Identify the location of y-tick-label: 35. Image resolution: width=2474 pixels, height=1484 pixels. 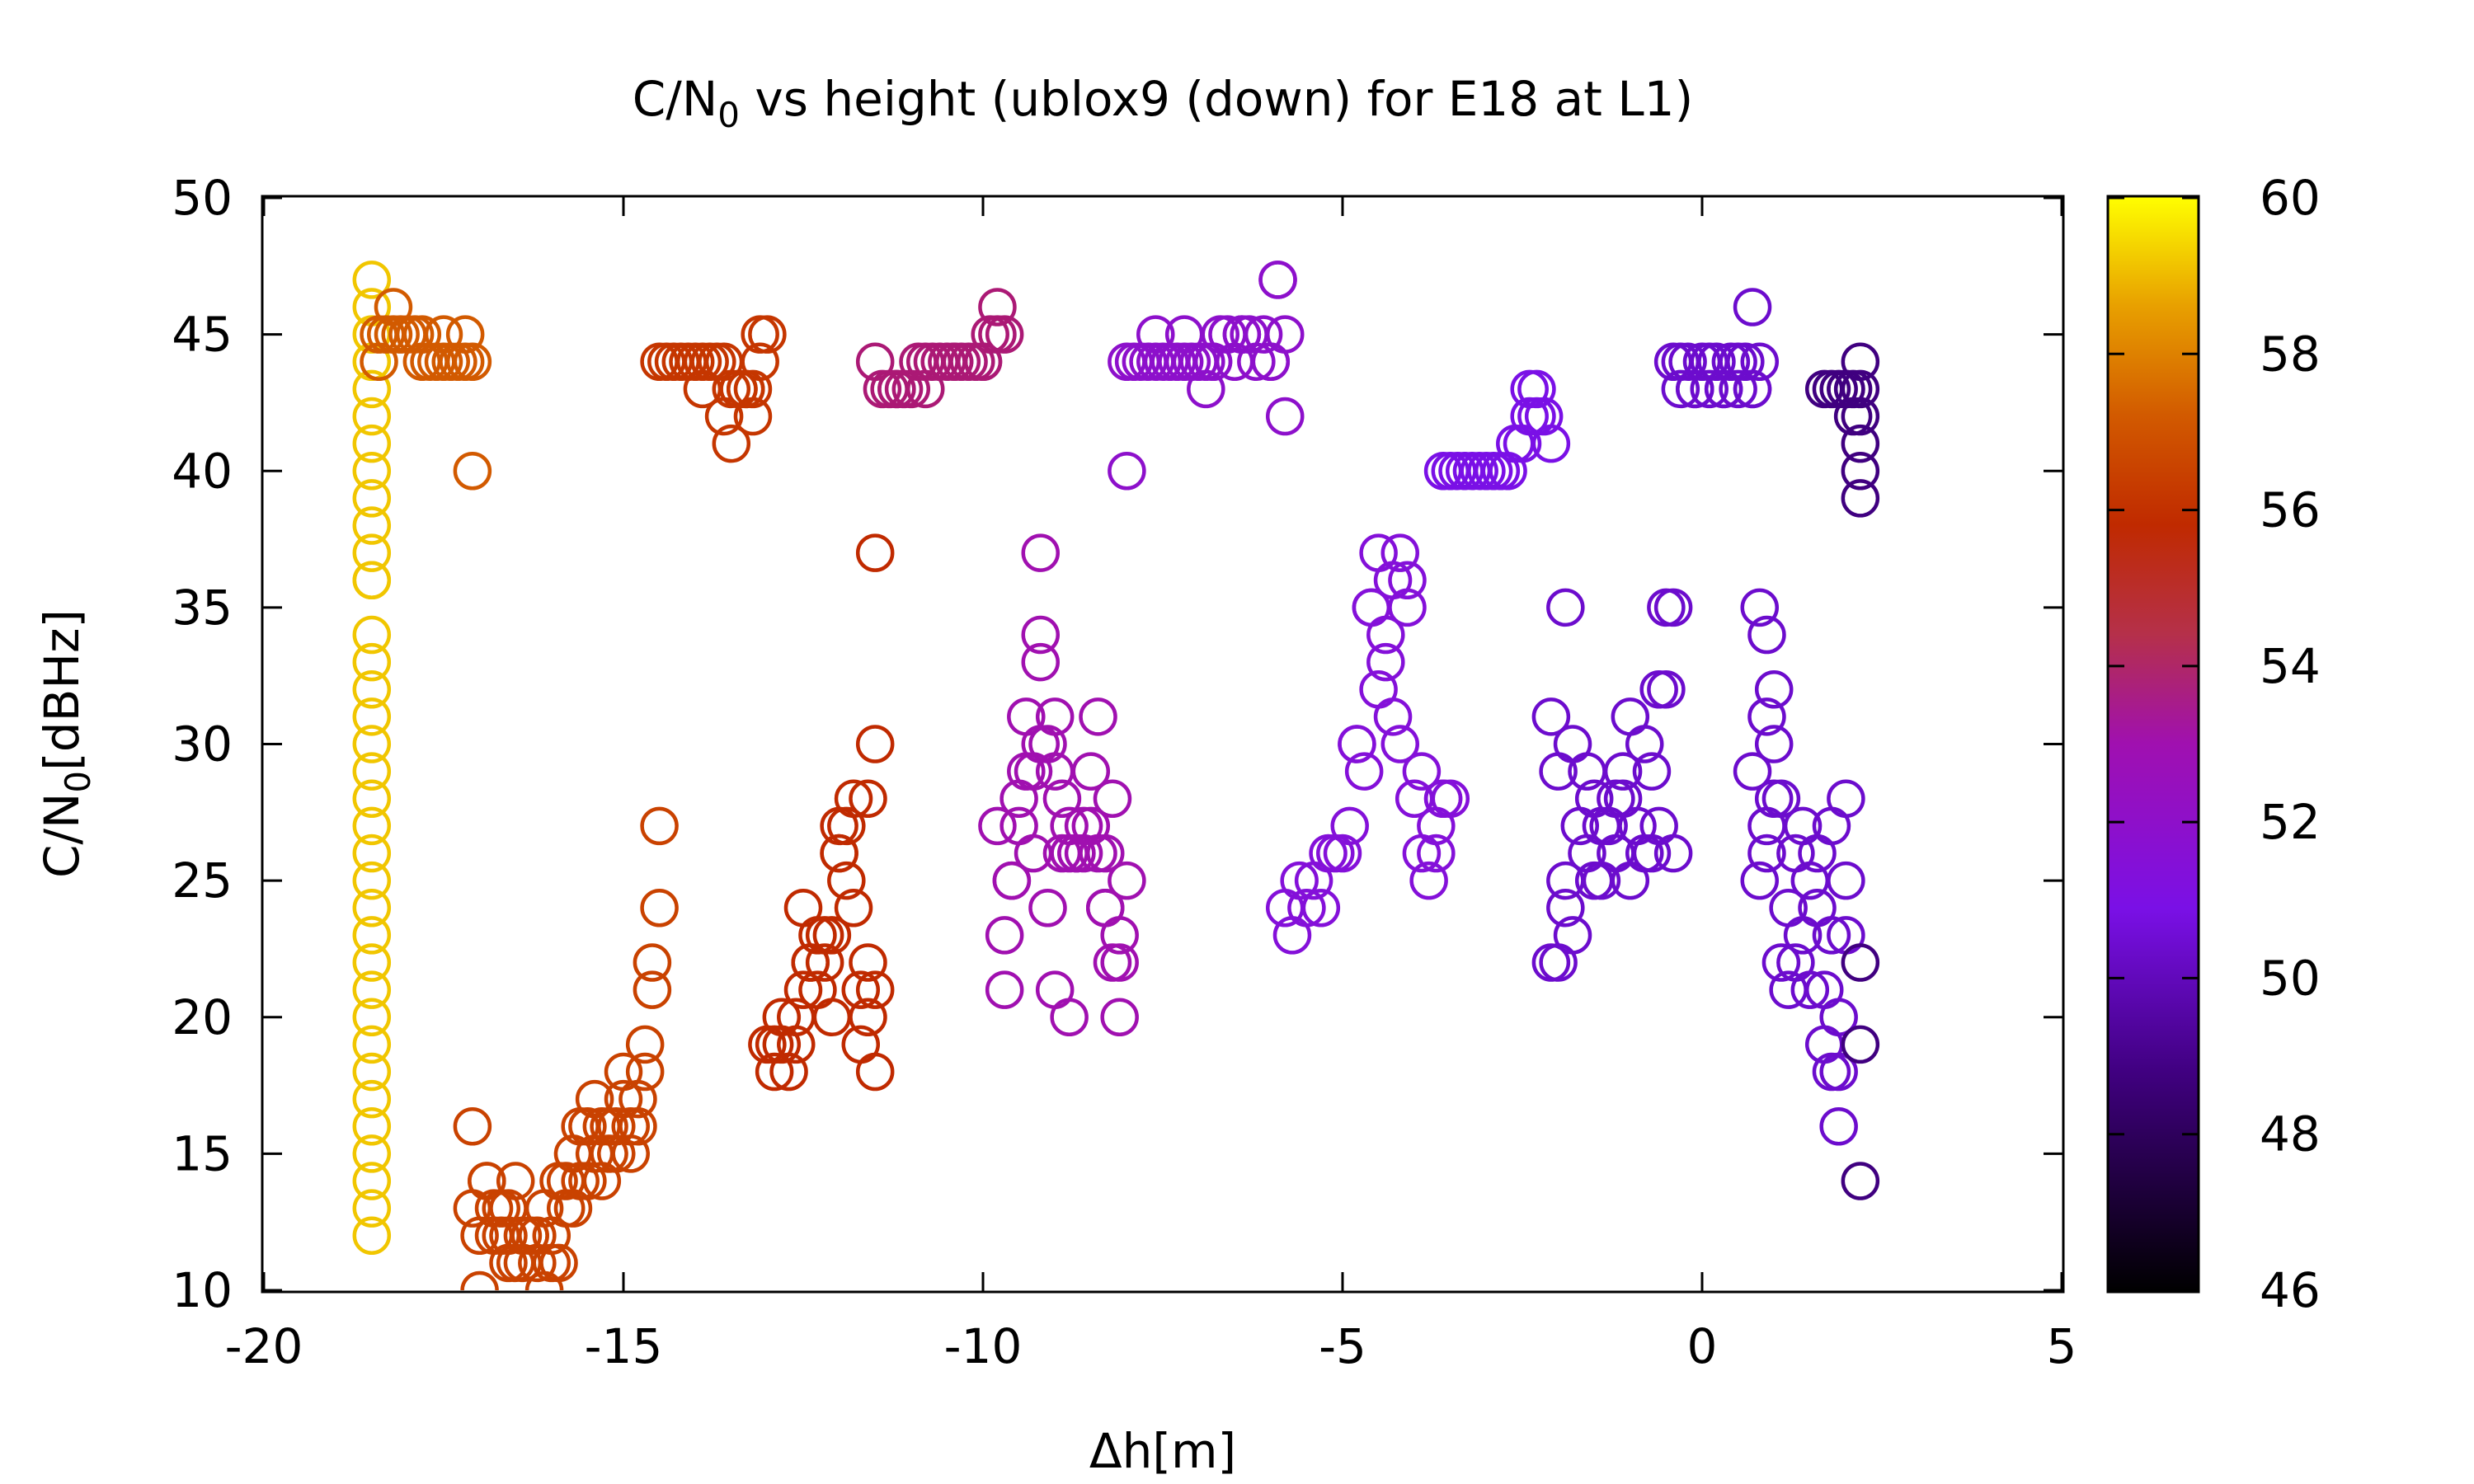
(202, 608).